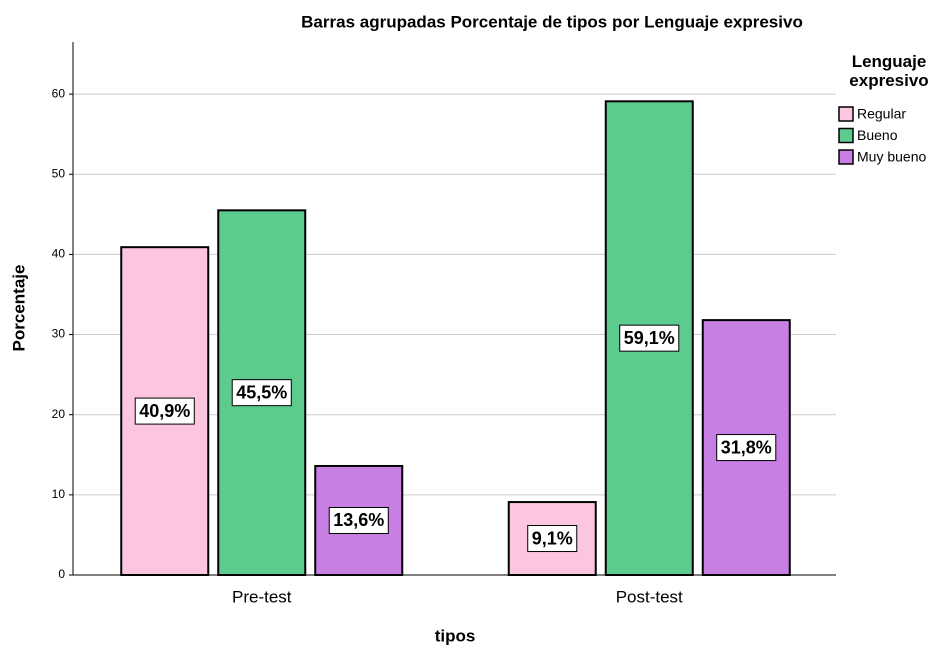 The width and height of the screenshot is (949, 650). I want to click on data-label: 40,9%, so click(164, 411).